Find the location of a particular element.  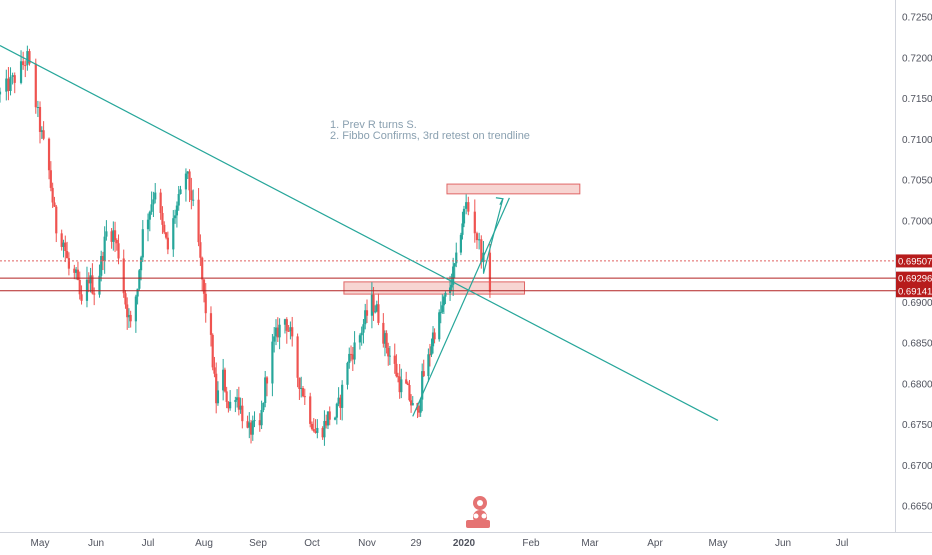

zone-rect is located at coordinates (513, 189).